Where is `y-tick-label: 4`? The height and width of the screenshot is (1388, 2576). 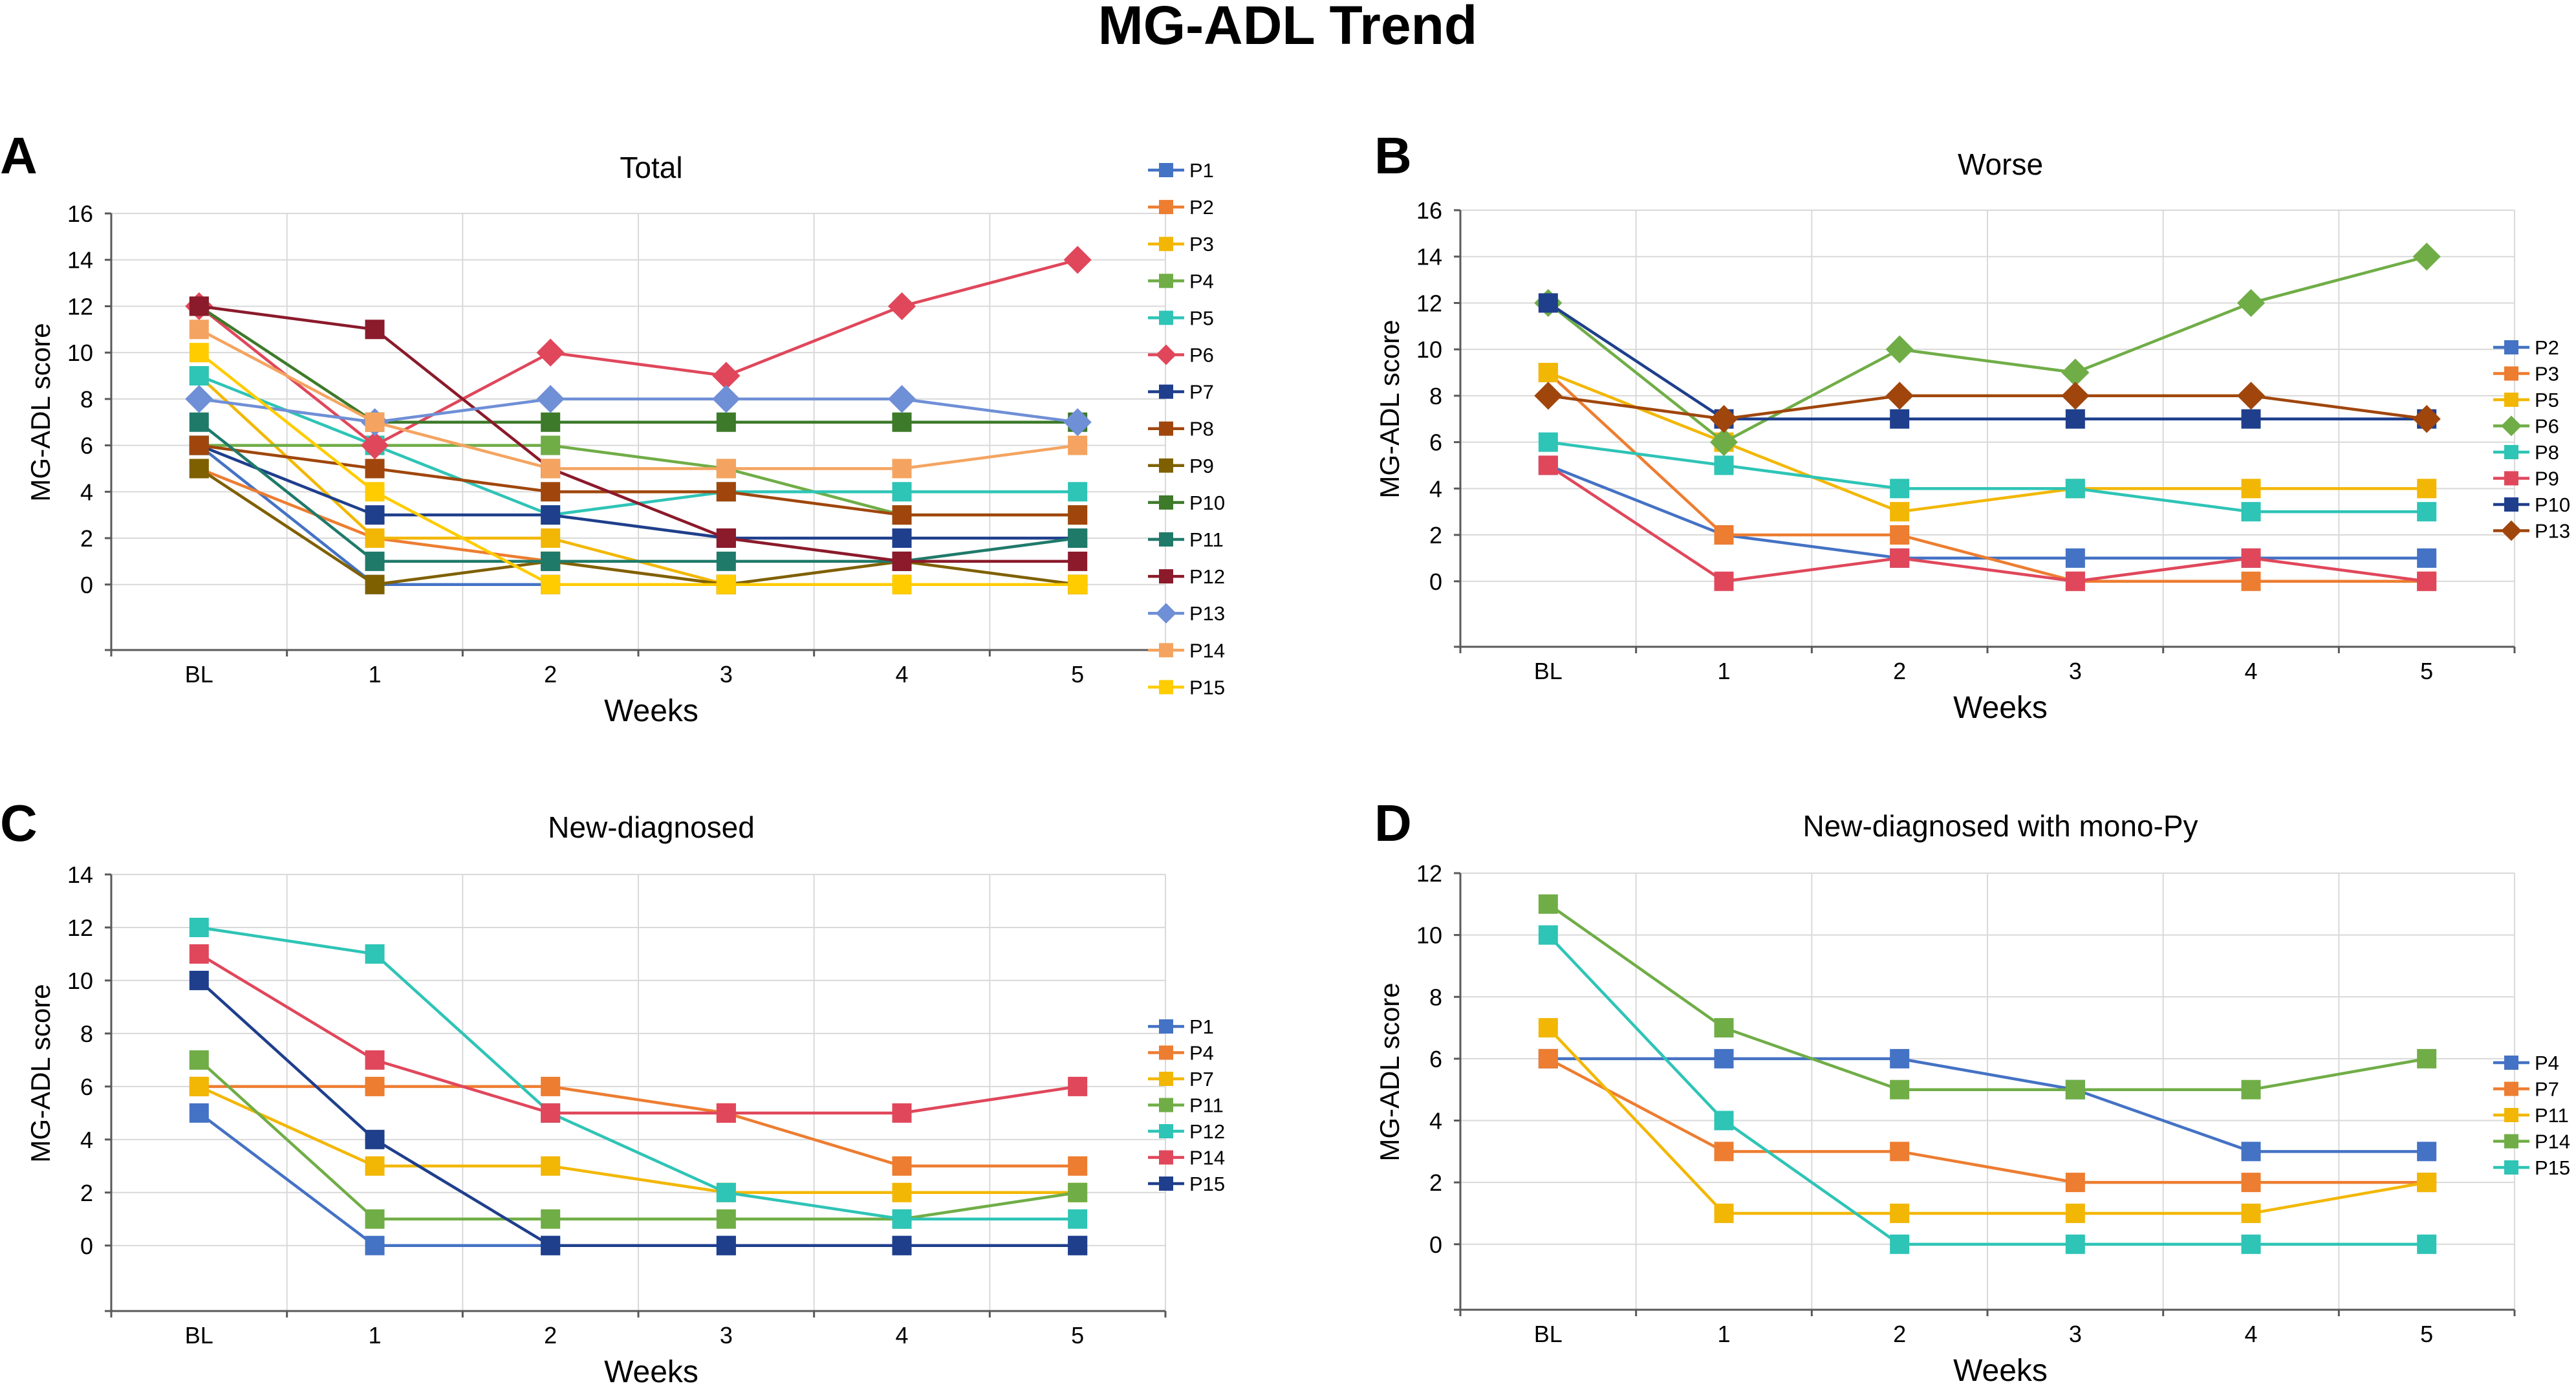 y-tick-label: 4 is located at coordinates (1435, 1121).